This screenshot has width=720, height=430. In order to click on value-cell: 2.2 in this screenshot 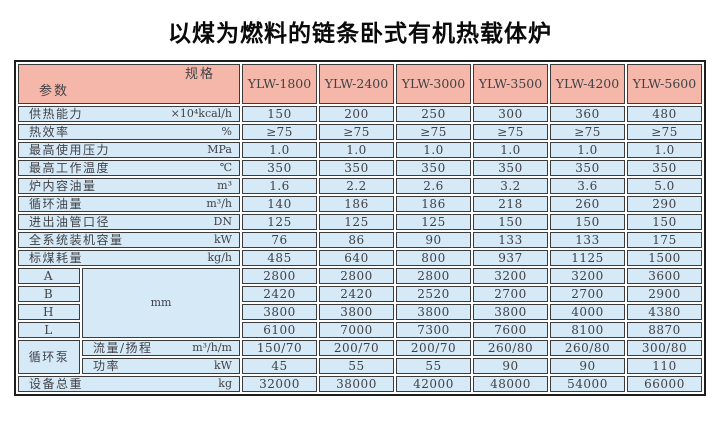, I will do `click(356, 186)`.